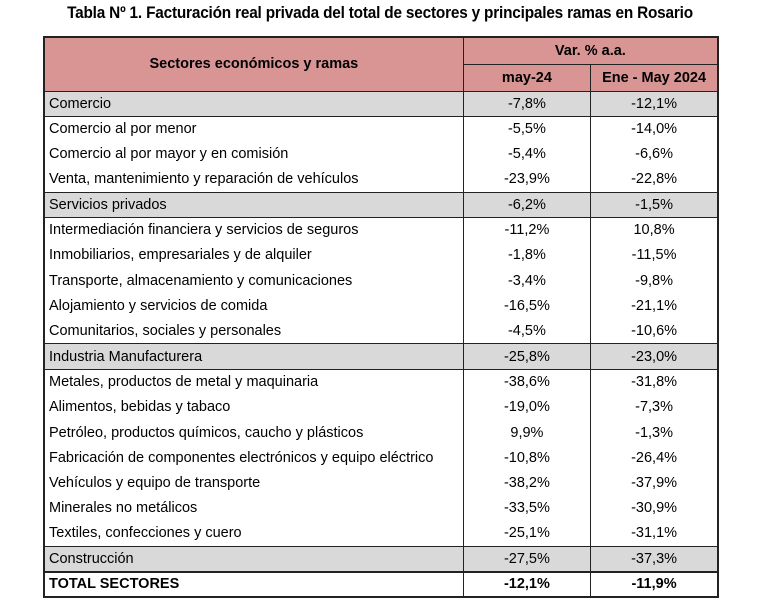 This screenshot has width=760, height=601. What do you see at coordinates (527, 129) in the screenshot?
I see `value-may-24: -5,5%` at bounding box center [527, 129].